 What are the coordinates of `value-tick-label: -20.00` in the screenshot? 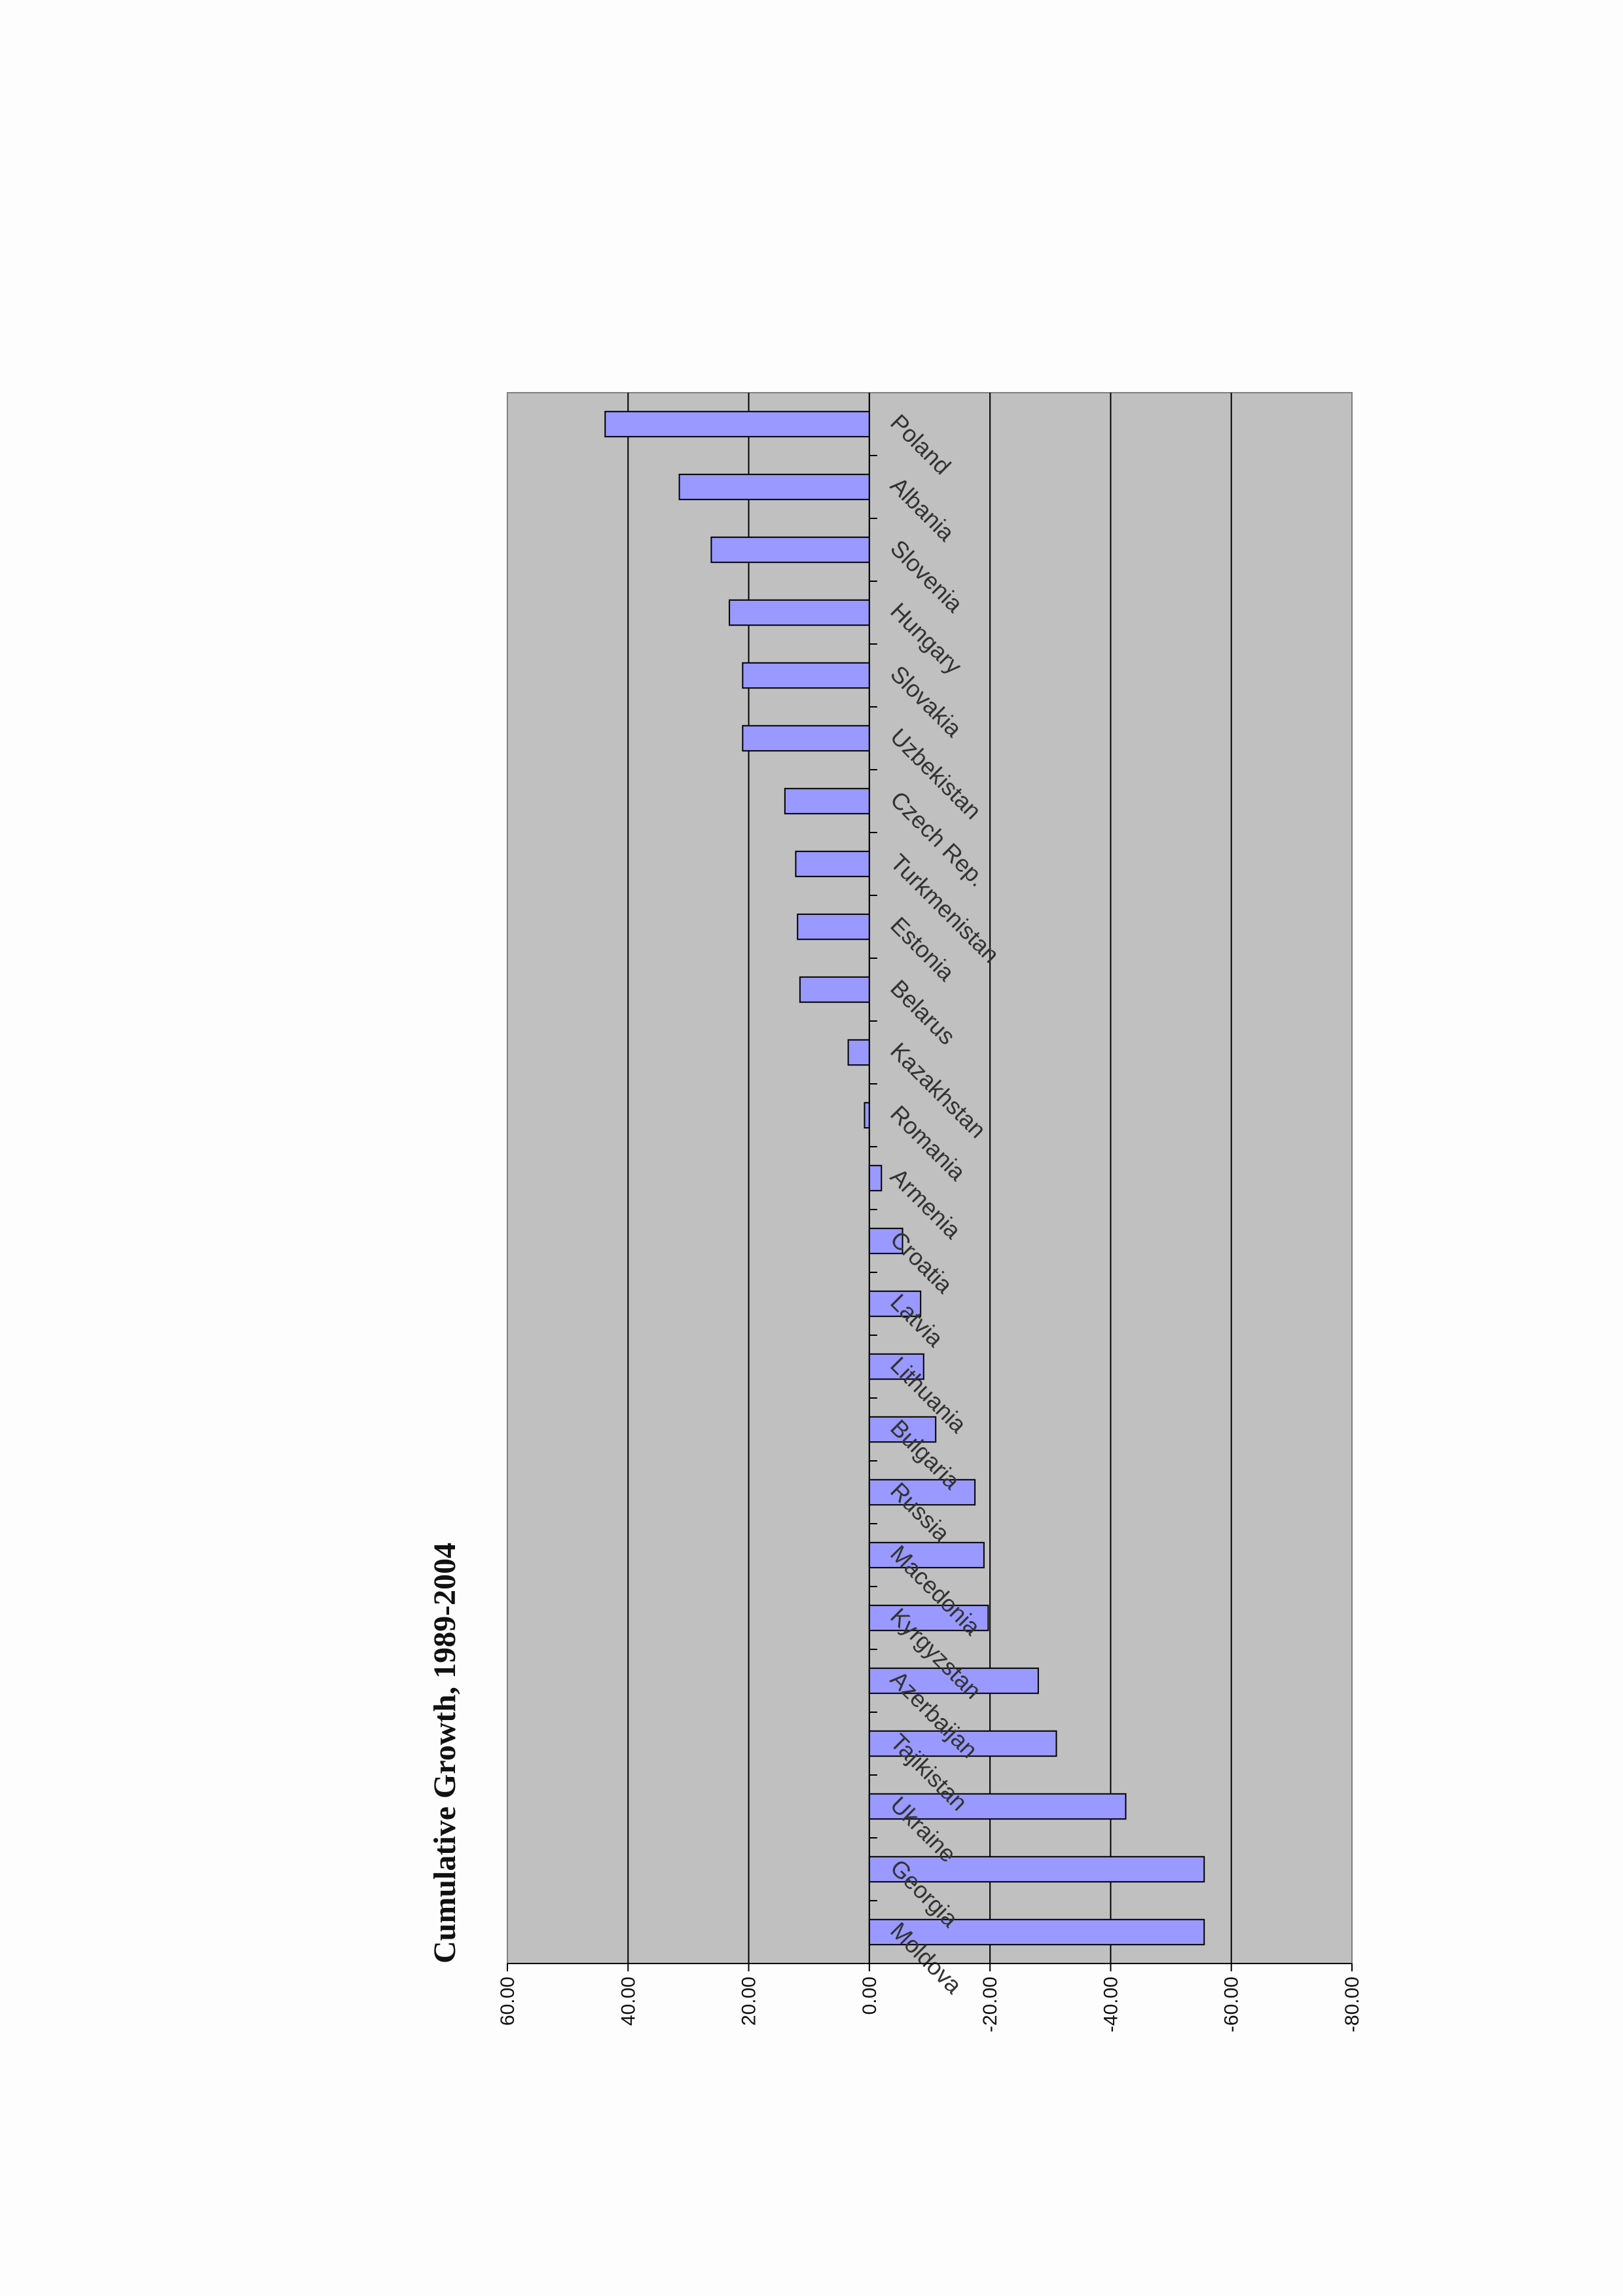 It's located at (990, 2004).